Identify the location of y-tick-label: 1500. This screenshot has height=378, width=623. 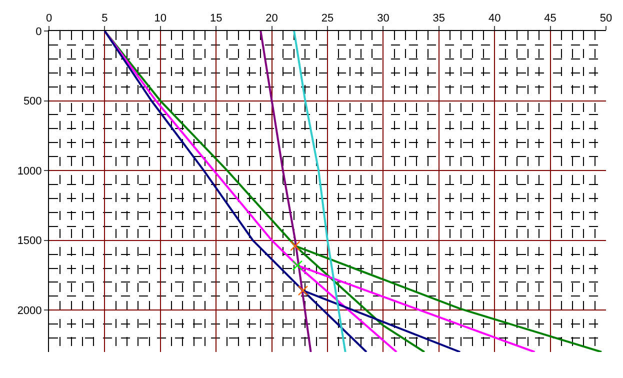
(29, 241).